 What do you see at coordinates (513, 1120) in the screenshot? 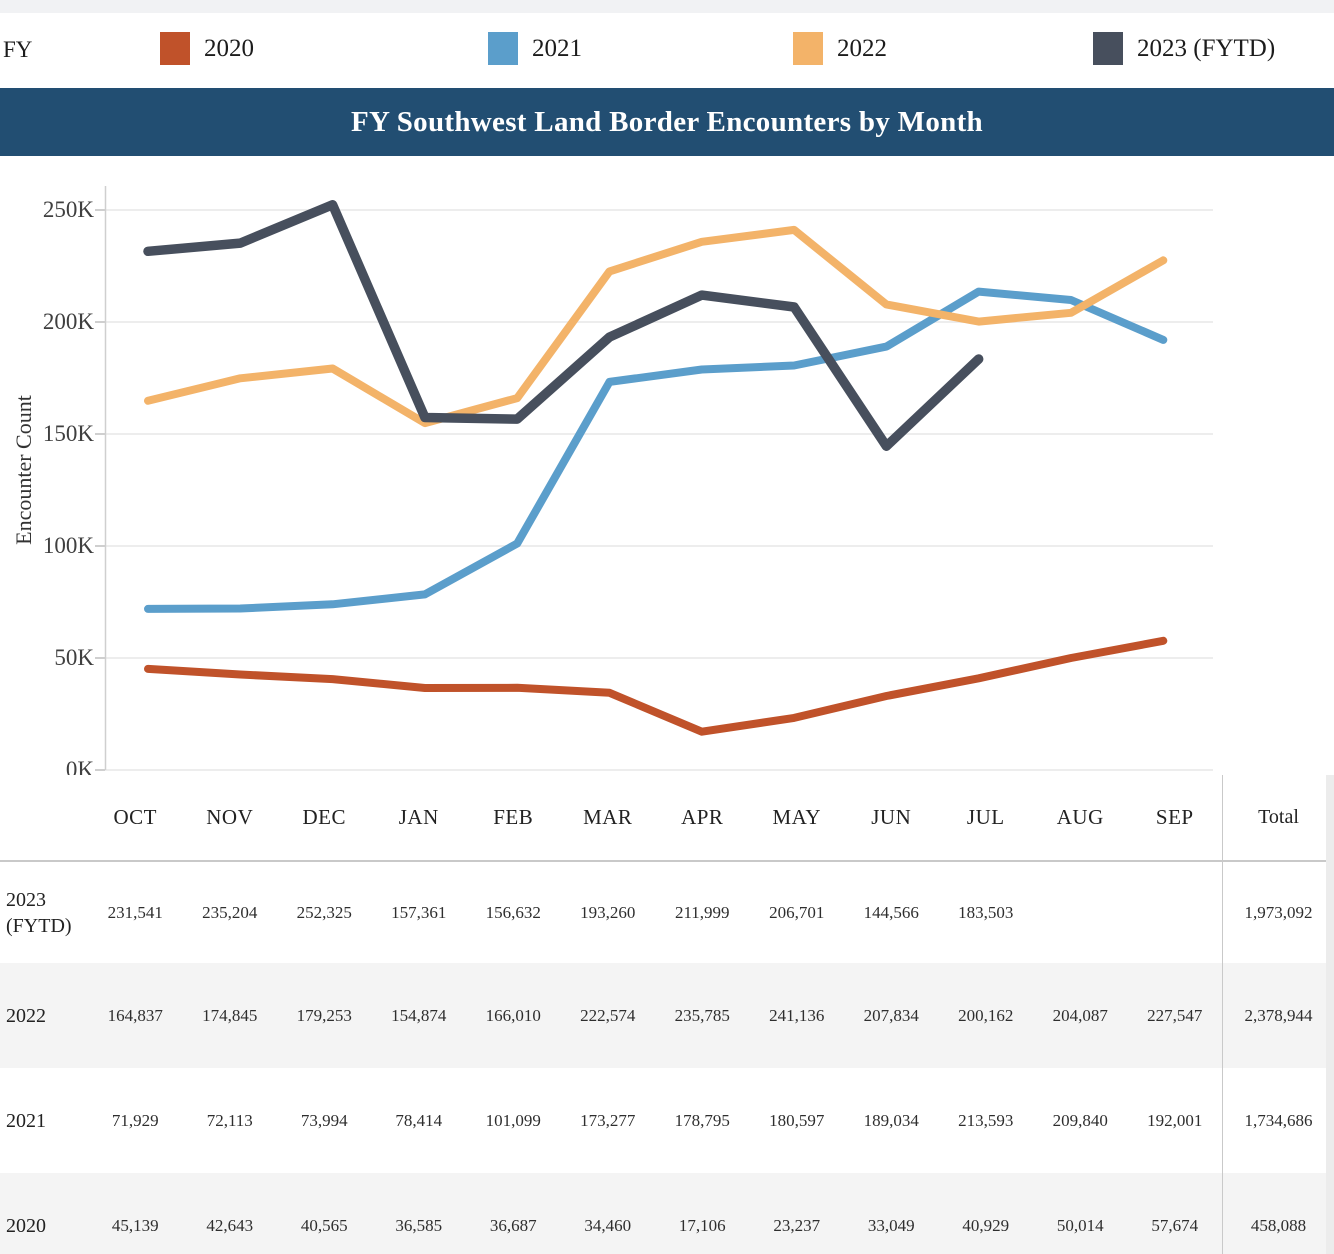
I see `table-cell: 101,099` at bounding box center [513, 1120].